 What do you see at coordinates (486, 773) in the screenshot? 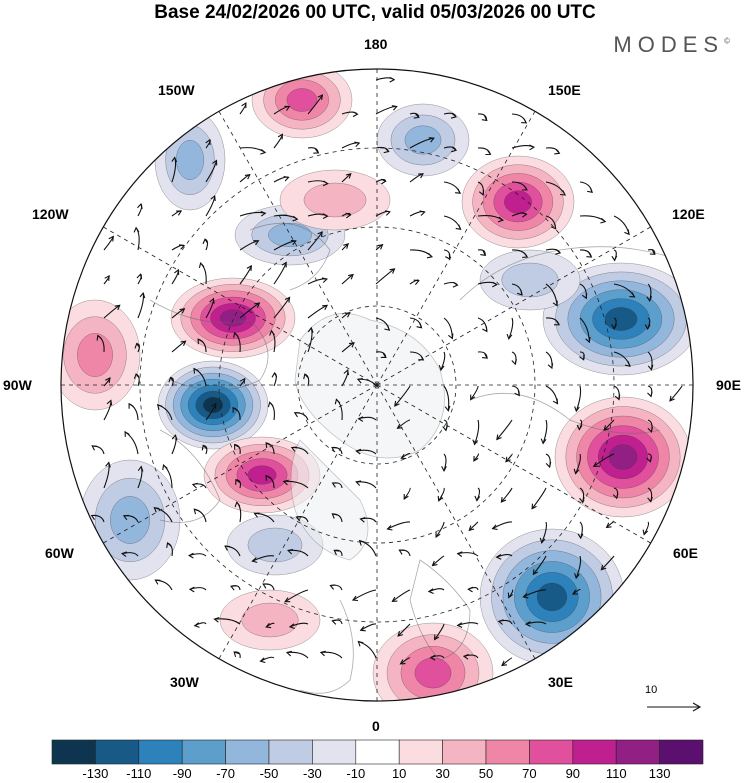
I see `colorbar-tick-label: 50` at bounding box center [486, 773].